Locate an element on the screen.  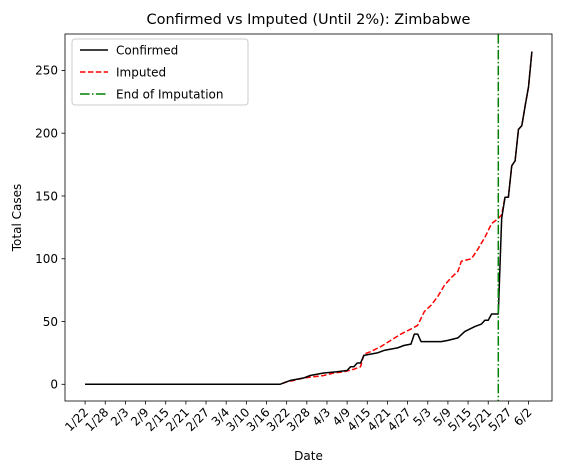
y-tick-label: 0 is located at coordinates (54, 385).